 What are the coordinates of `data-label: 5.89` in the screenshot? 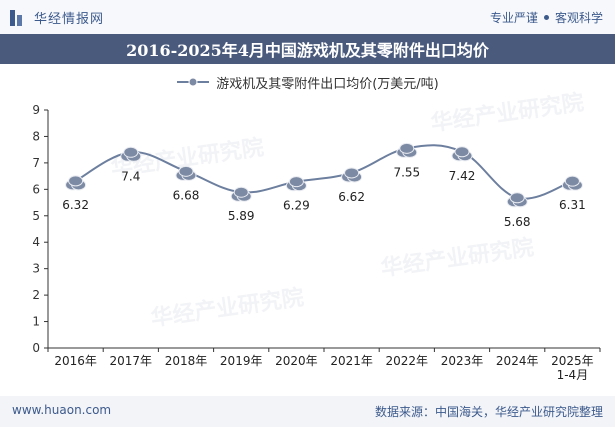 It's located at (241, 216).